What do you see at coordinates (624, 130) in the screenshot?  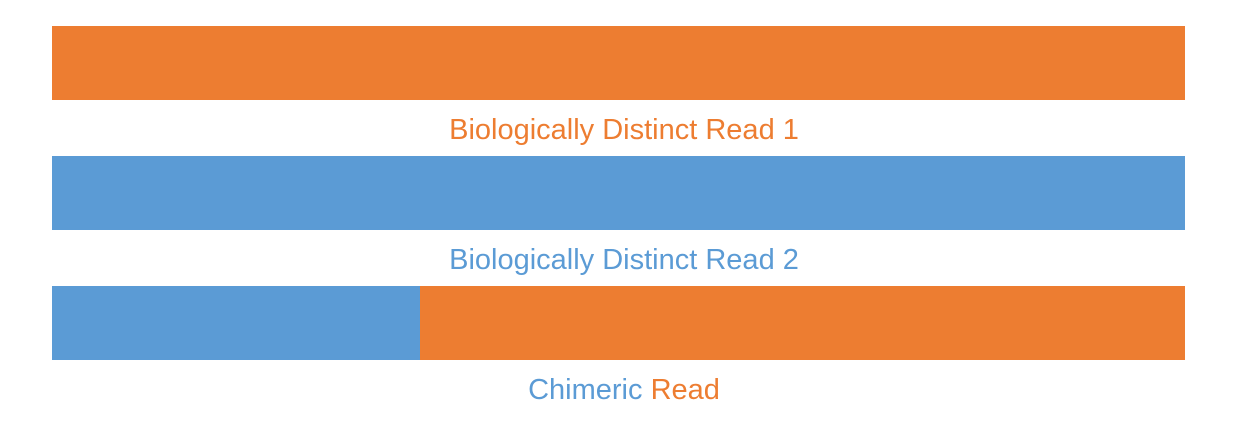 I see `read-1-label: Biologically Distinct Read 1` at bounding box center [624, 130].